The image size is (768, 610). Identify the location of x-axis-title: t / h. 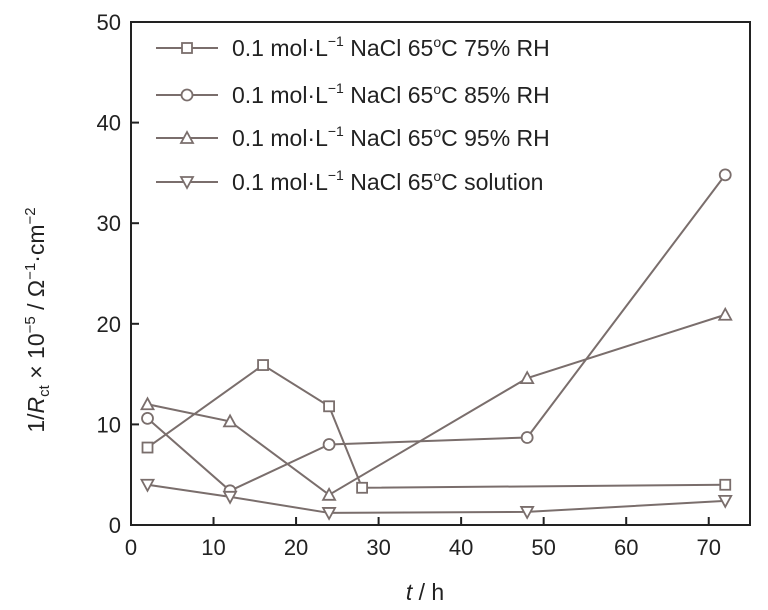
(425, 592).